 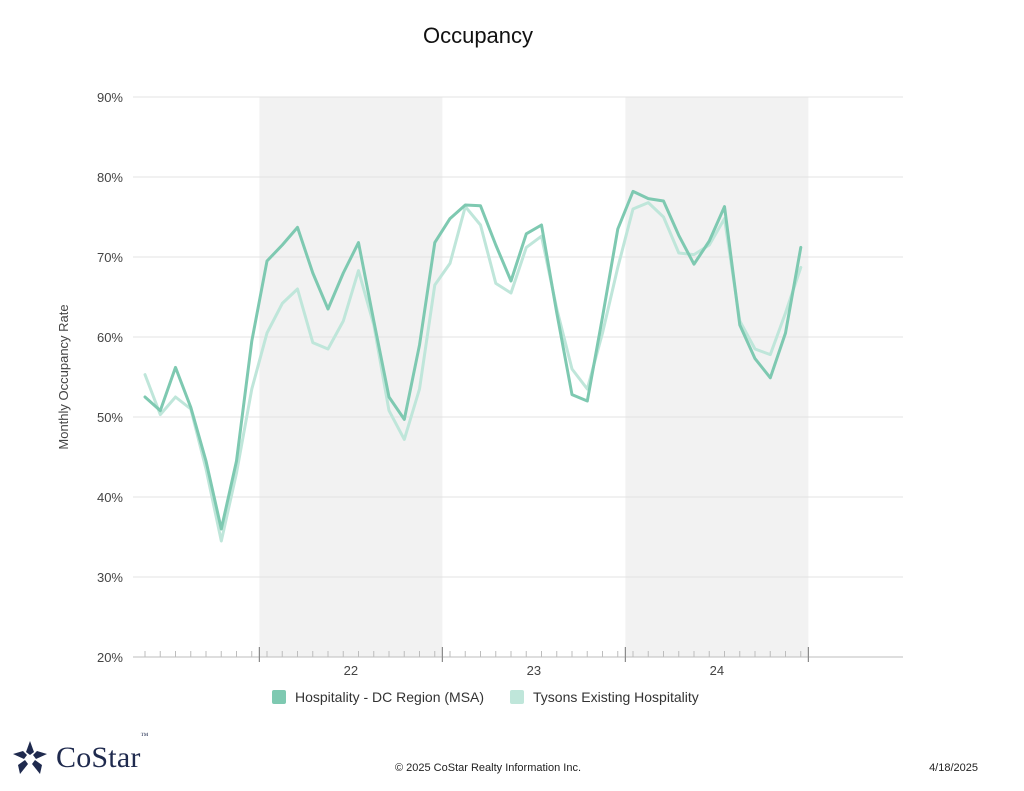 I want to click on y-tick-label-40: 40%, so click(x=110, y=497).